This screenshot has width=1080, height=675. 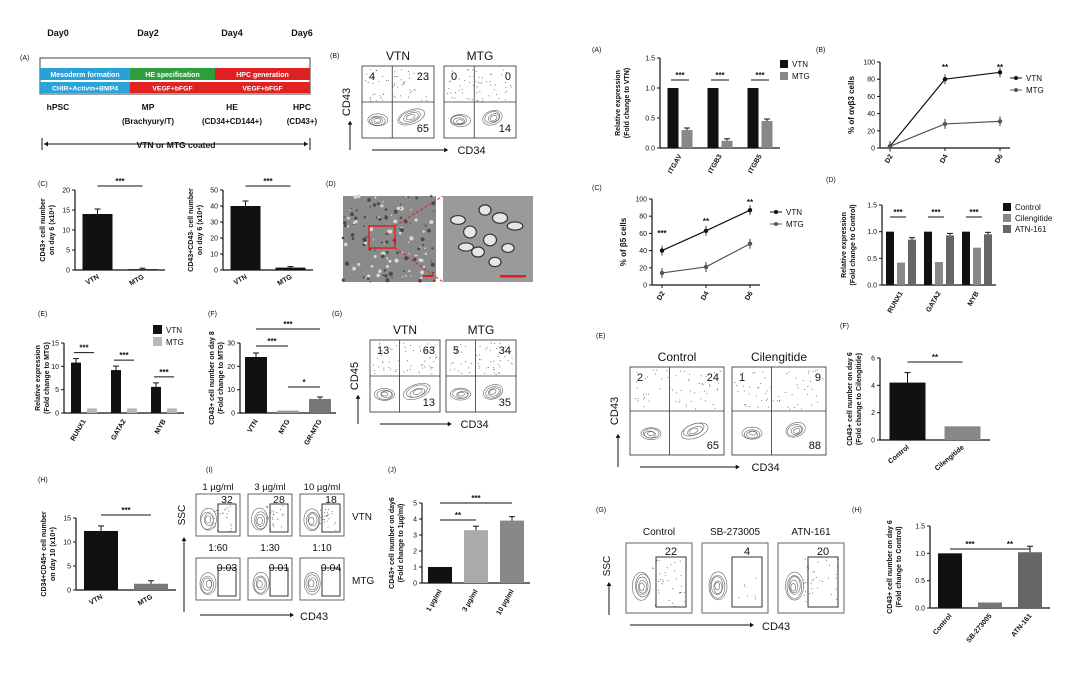 I want to click on legend-label: Control, so click(x=1028, y=207).